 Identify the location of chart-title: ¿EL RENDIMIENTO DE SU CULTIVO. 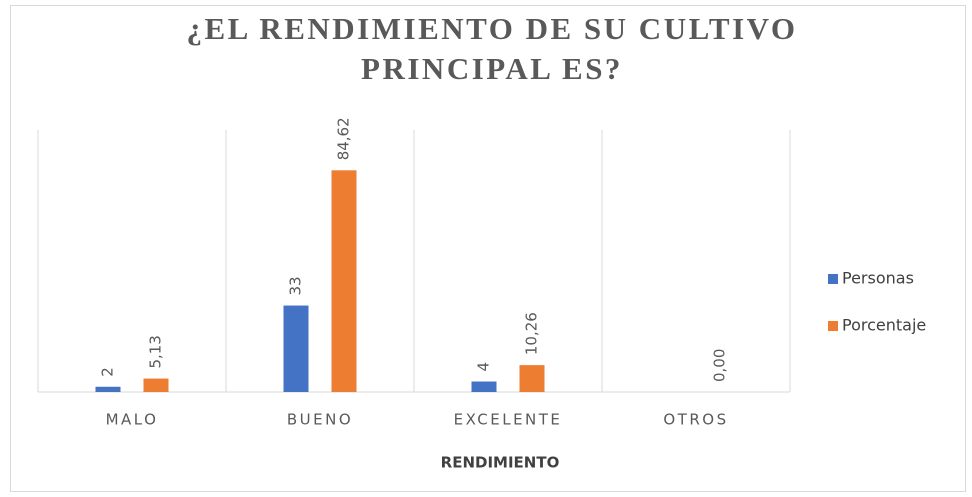
(491, 28).